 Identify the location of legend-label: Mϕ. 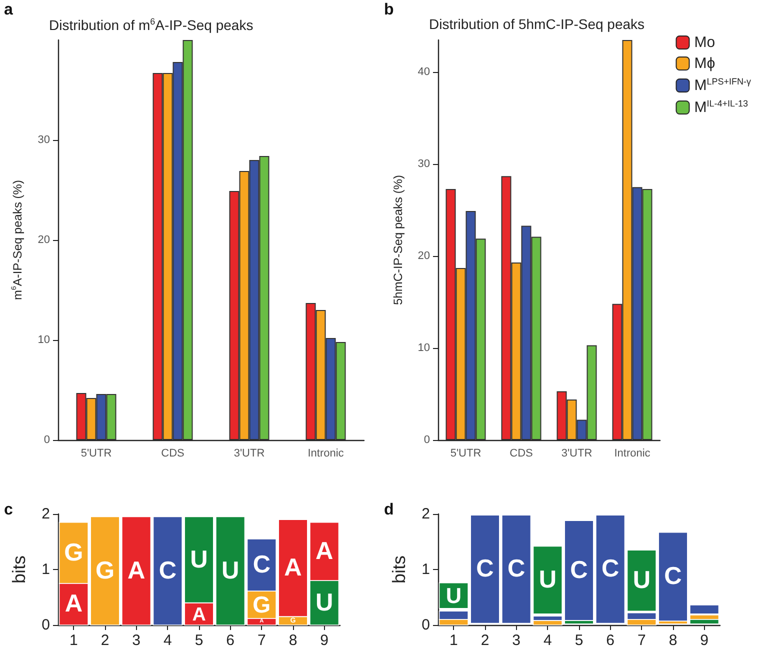
(705, 63).